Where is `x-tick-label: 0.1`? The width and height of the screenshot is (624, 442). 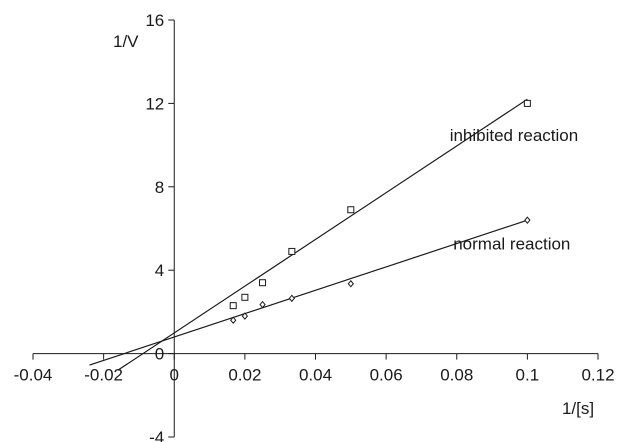
x-tick-label: 0.1 is located at coordinates (528, 375).